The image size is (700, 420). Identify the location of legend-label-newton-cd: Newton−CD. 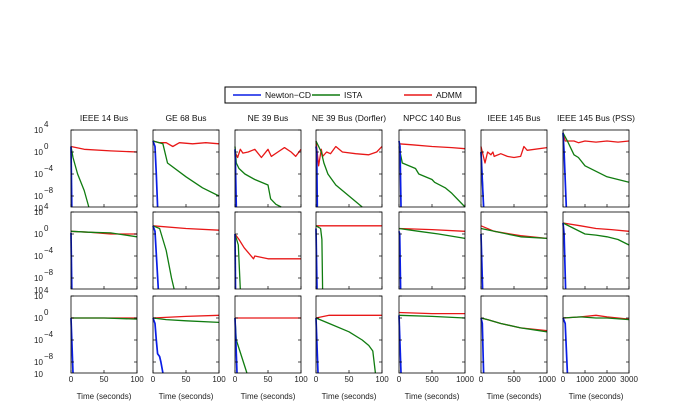
(288, 95).